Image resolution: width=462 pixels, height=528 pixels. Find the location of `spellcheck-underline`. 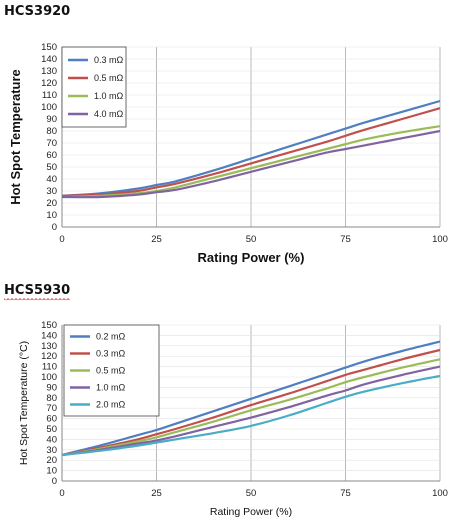

spellcheck-underline is located at coordinates (37, 300).